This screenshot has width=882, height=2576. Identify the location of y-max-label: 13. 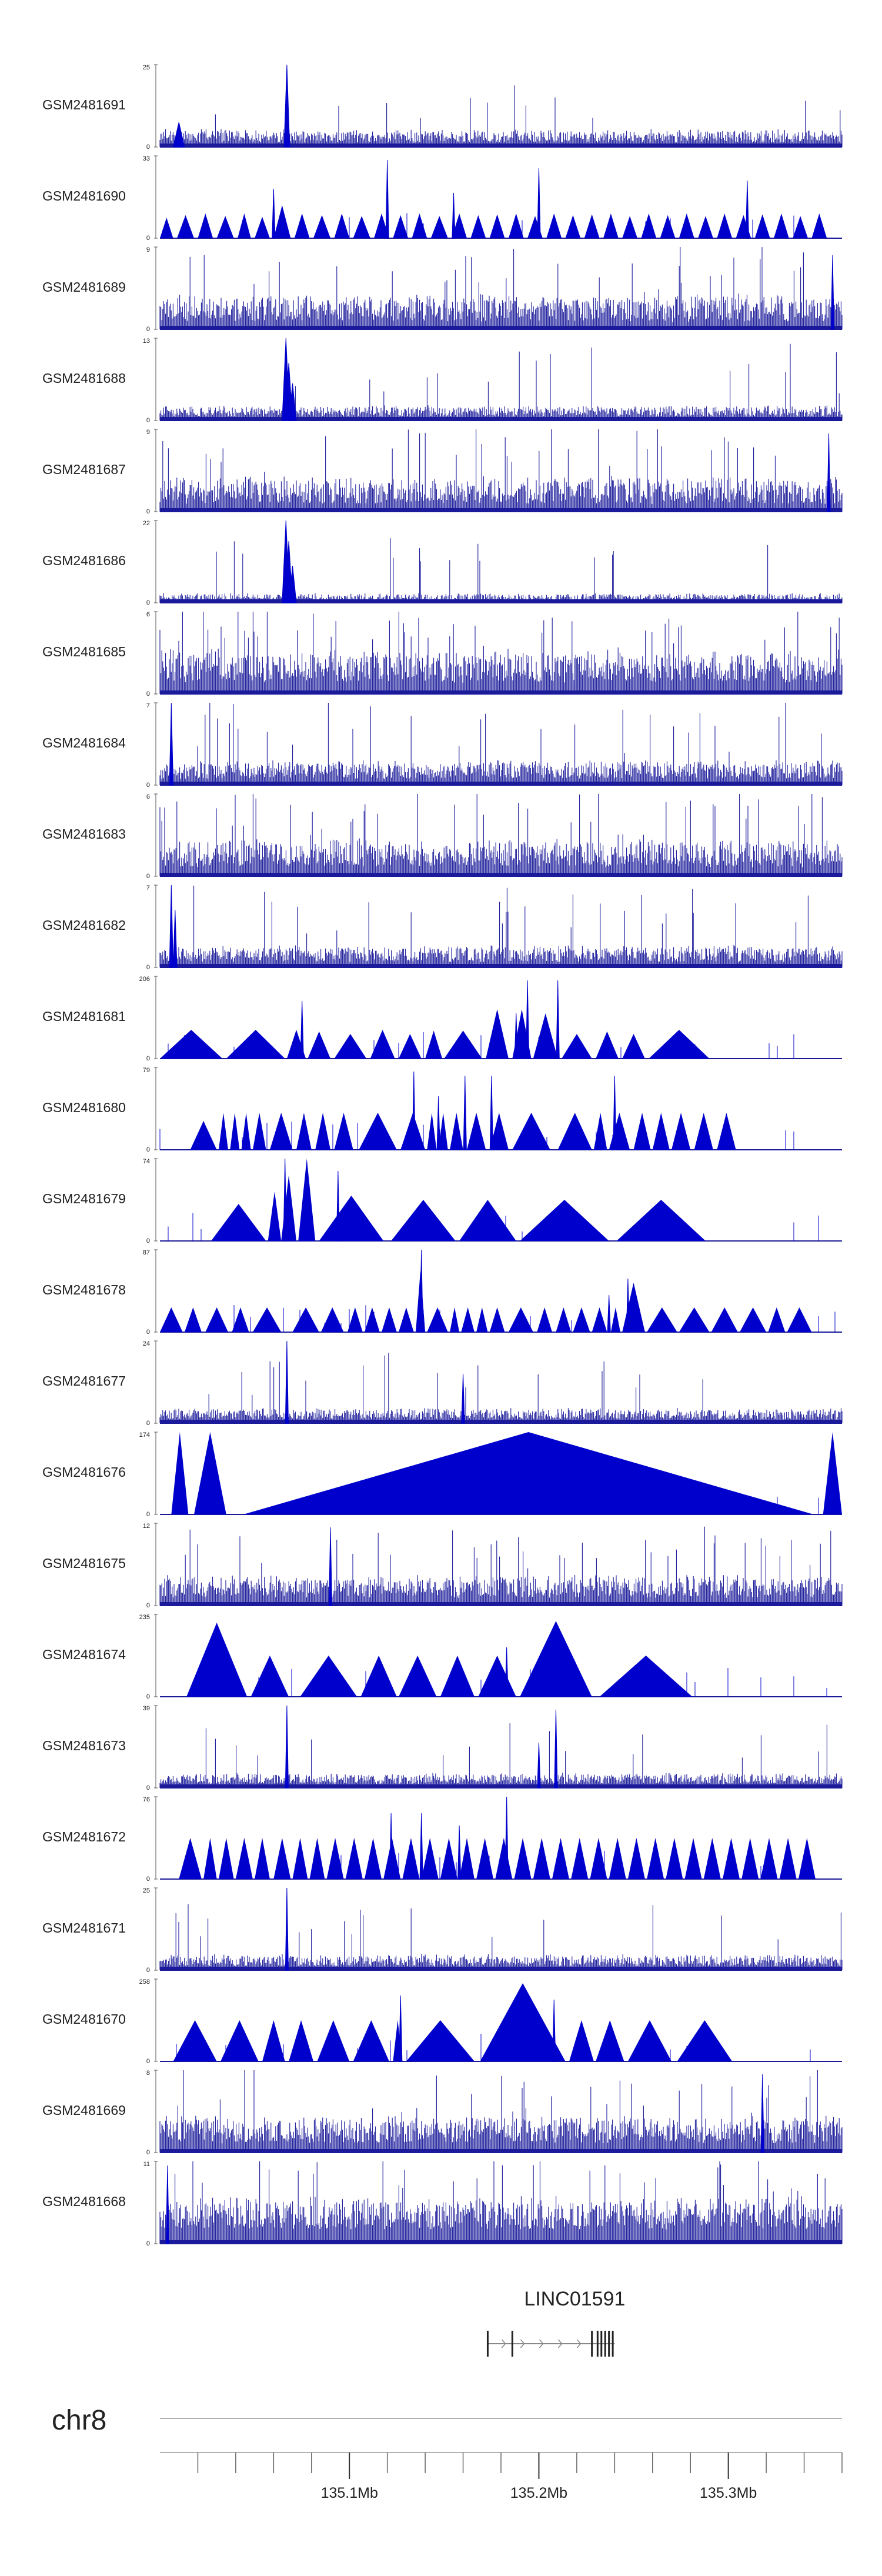
(146, 341).